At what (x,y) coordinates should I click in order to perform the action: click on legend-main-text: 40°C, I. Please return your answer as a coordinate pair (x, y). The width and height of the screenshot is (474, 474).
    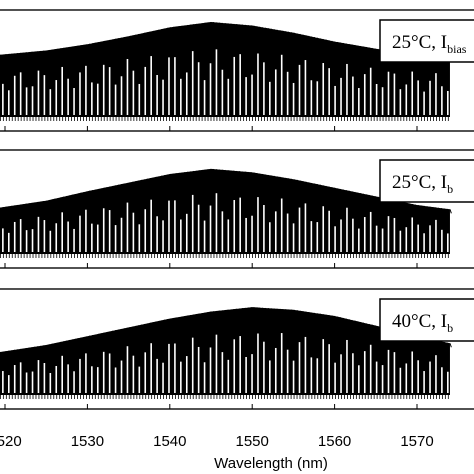
    Looking at the image, I should click on (419, 321).